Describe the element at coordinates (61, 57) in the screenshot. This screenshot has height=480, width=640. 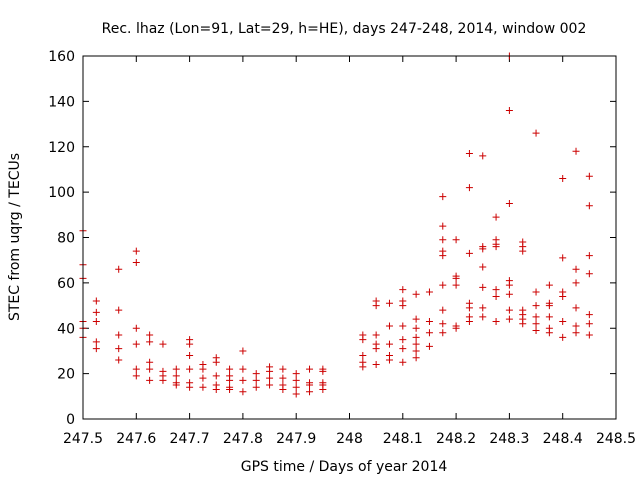
I see `y-tick-label: 160` at that location.